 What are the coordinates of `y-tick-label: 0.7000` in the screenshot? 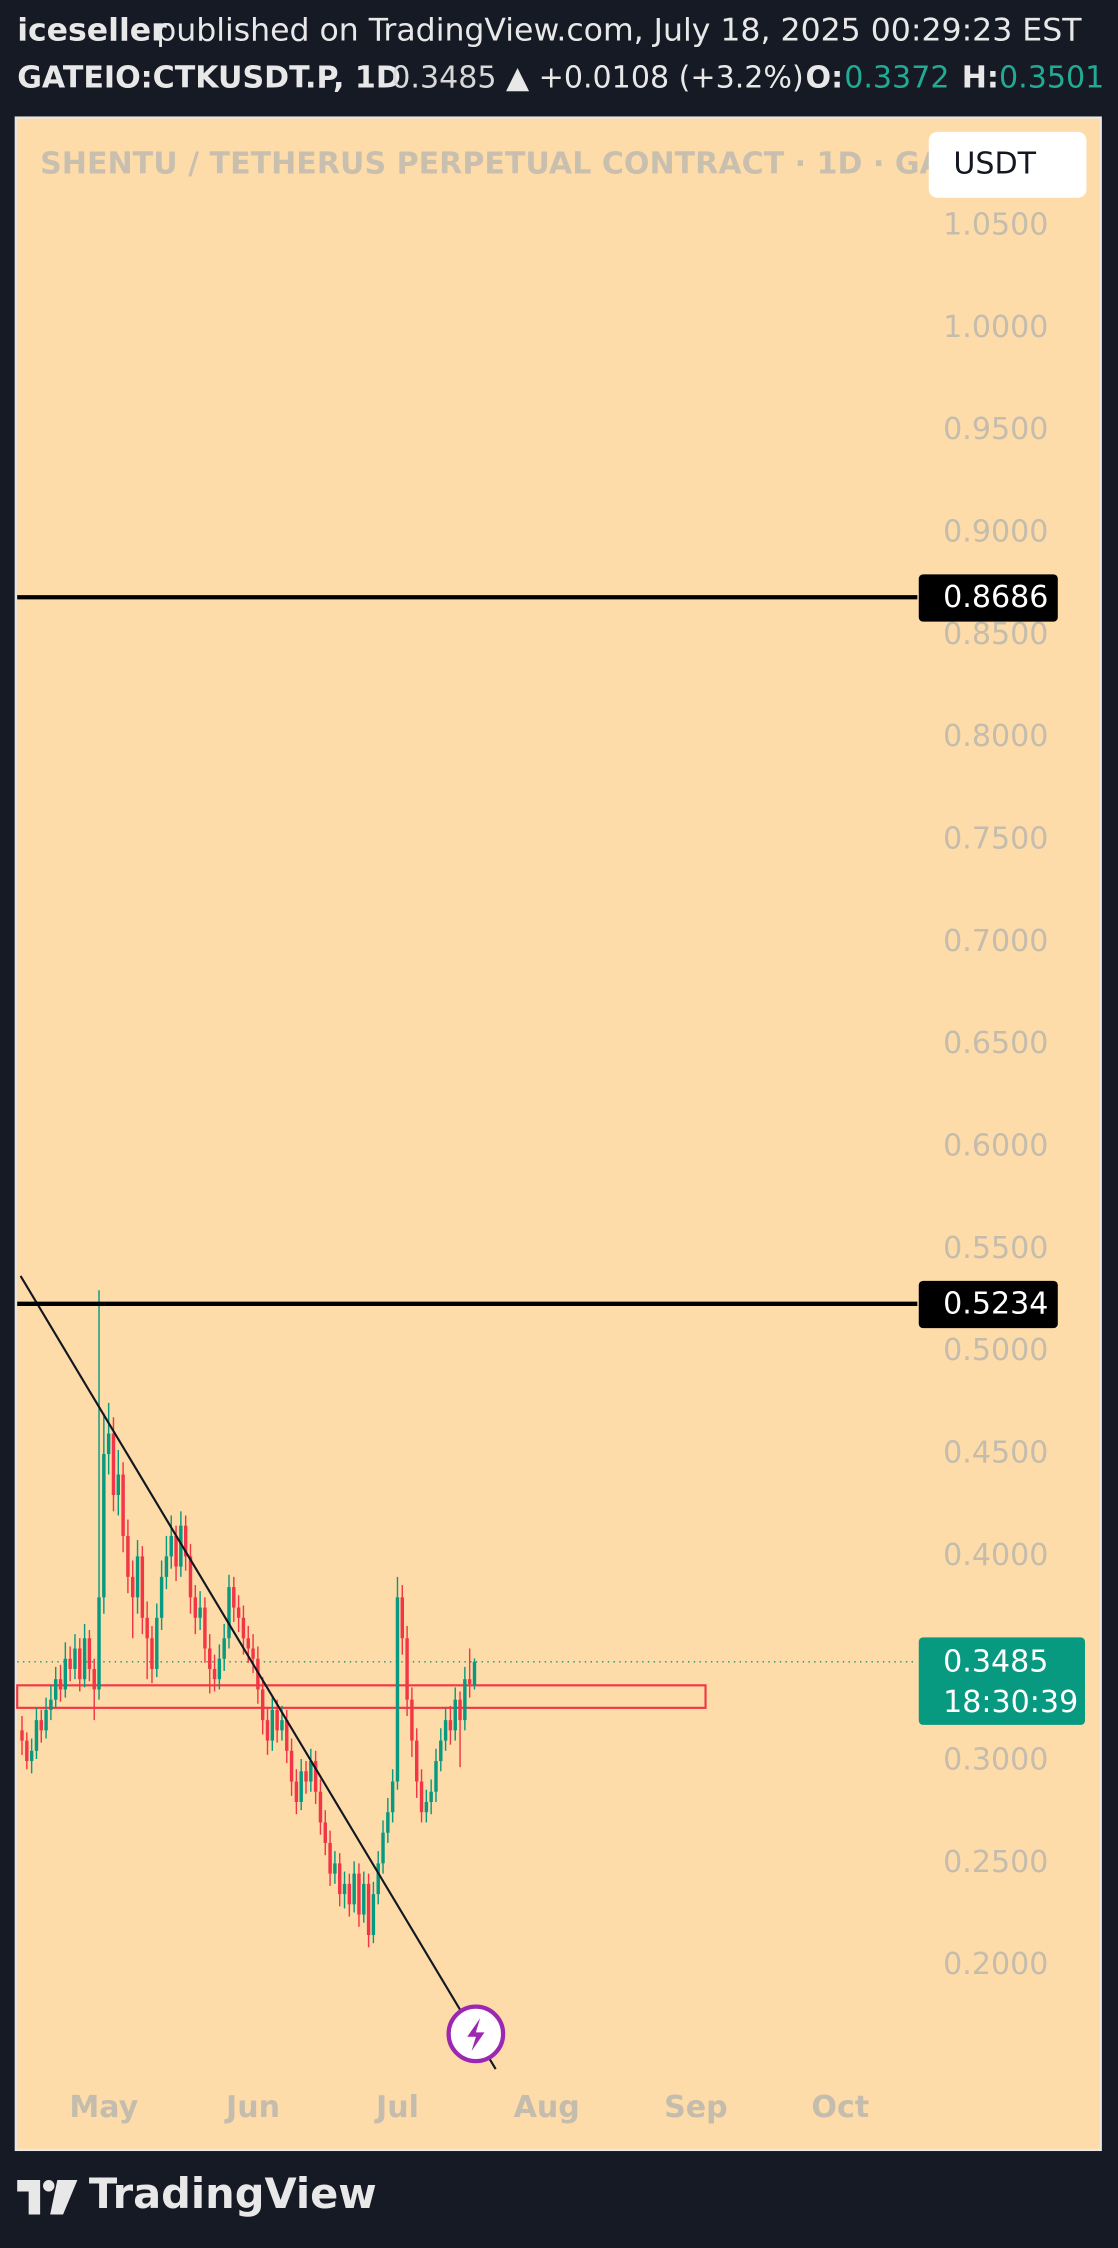 It's located at (995, 941).